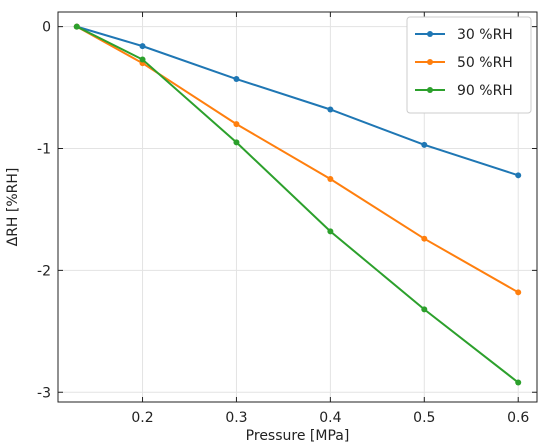 This screenshot has height=448, width=550. I want to click on y-tick-label: 0, so click(46, 28).